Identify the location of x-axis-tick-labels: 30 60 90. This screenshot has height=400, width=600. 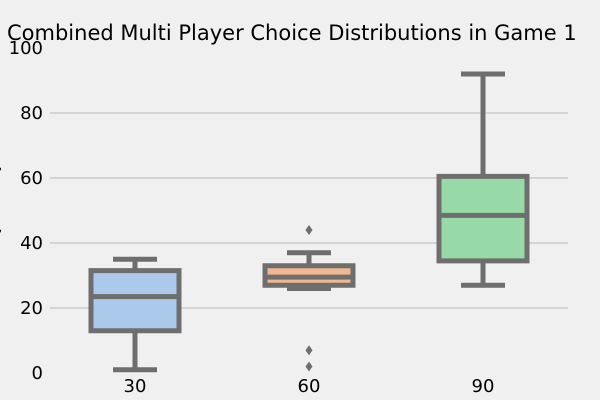
(309, 386).